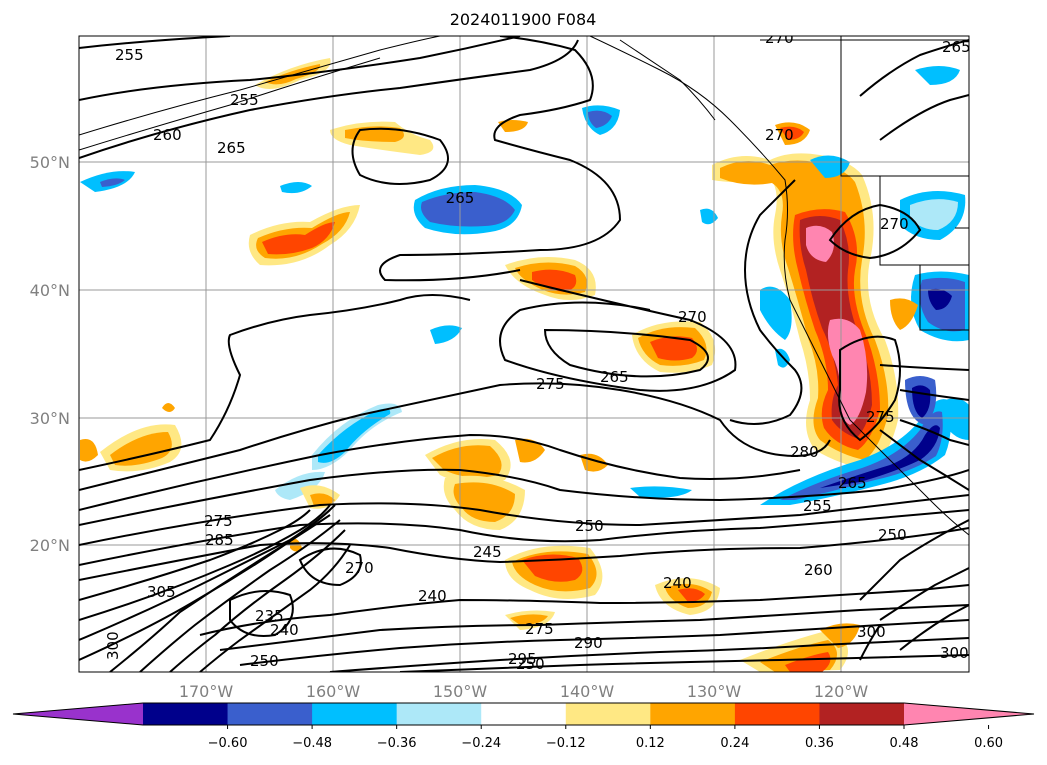 The width and height of the screenshot is (1047, 765). I want to click on lat-label: 40°N, so click(50, 290).